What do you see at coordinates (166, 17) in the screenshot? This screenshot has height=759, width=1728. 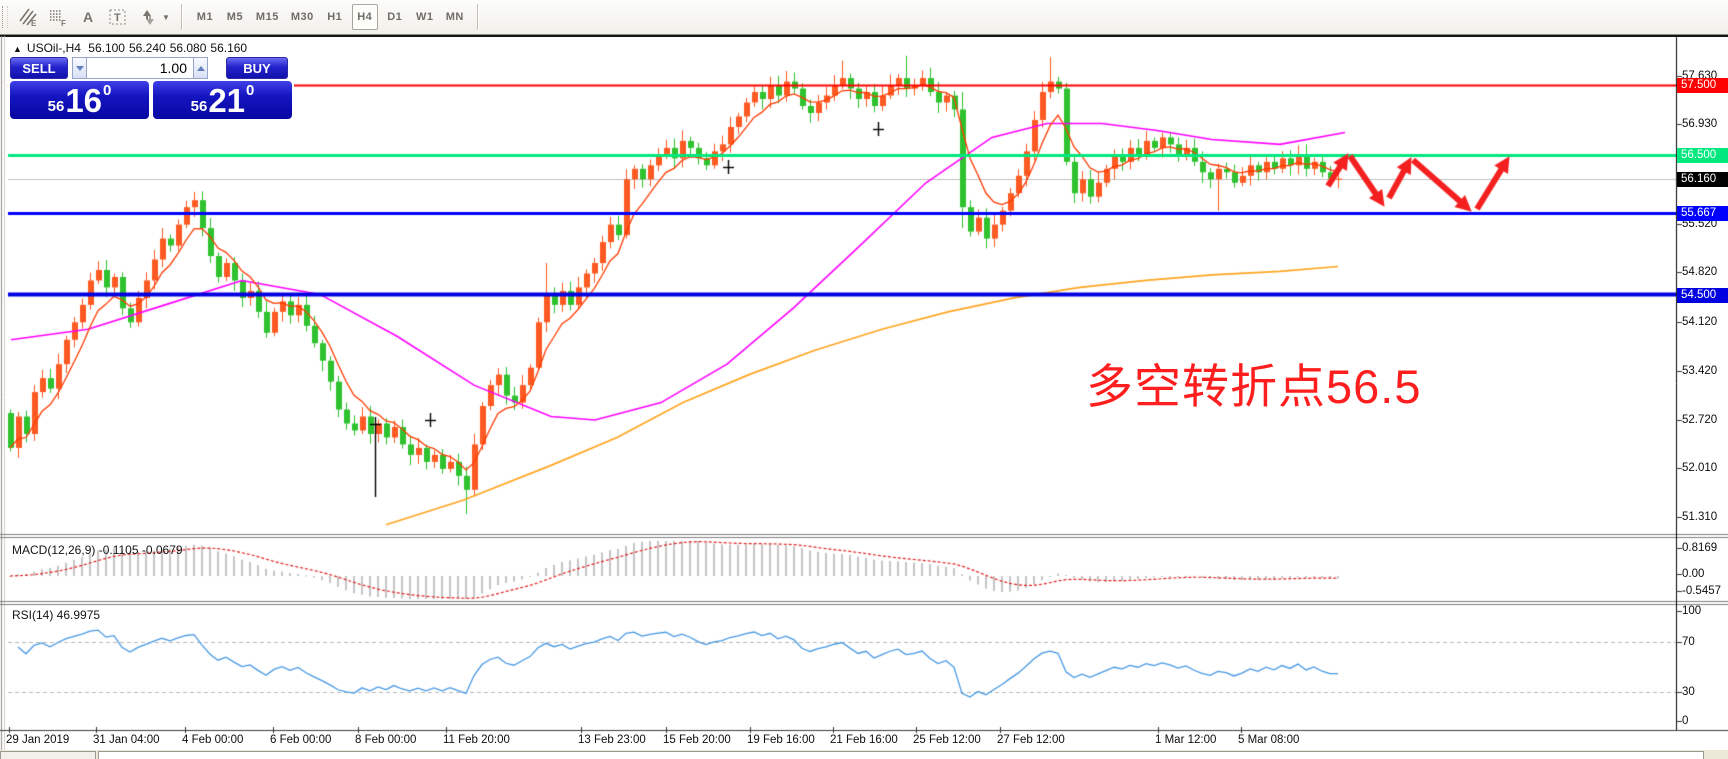 I see `chevron-down-icon: ▼` at bounding box center [166, 17].